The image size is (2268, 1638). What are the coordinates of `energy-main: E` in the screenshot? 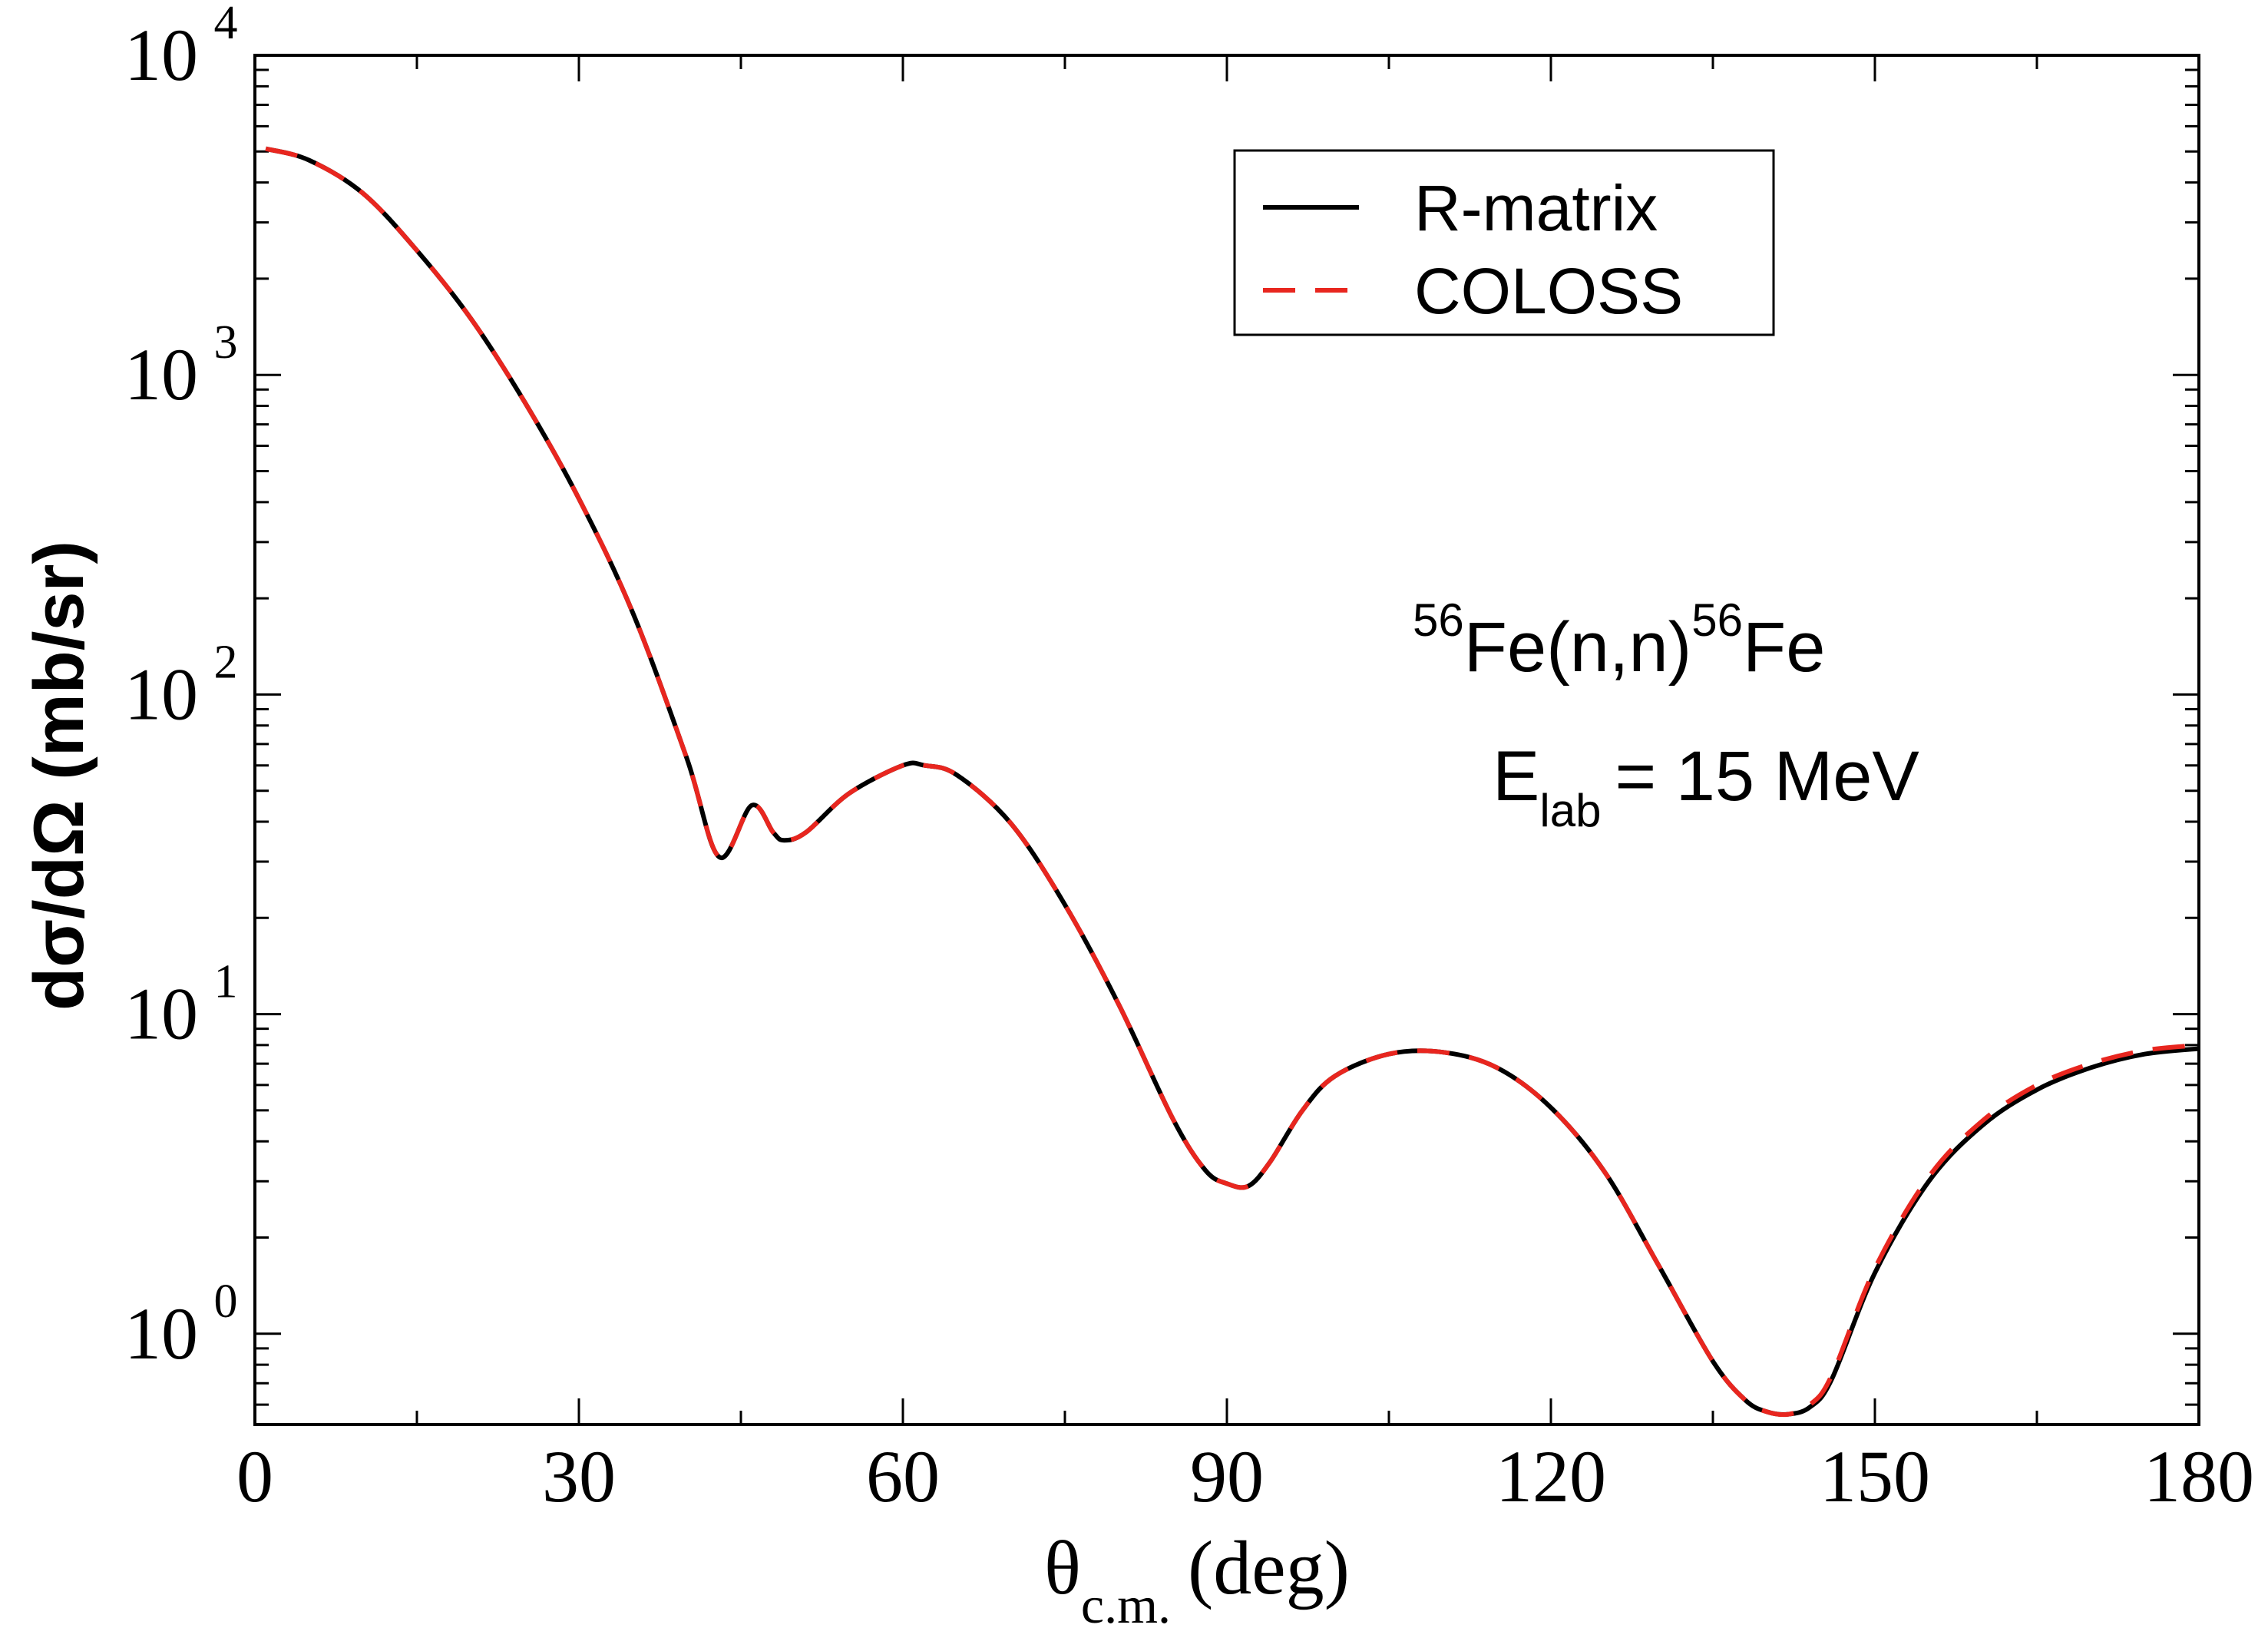 It's located at (1516, 776).